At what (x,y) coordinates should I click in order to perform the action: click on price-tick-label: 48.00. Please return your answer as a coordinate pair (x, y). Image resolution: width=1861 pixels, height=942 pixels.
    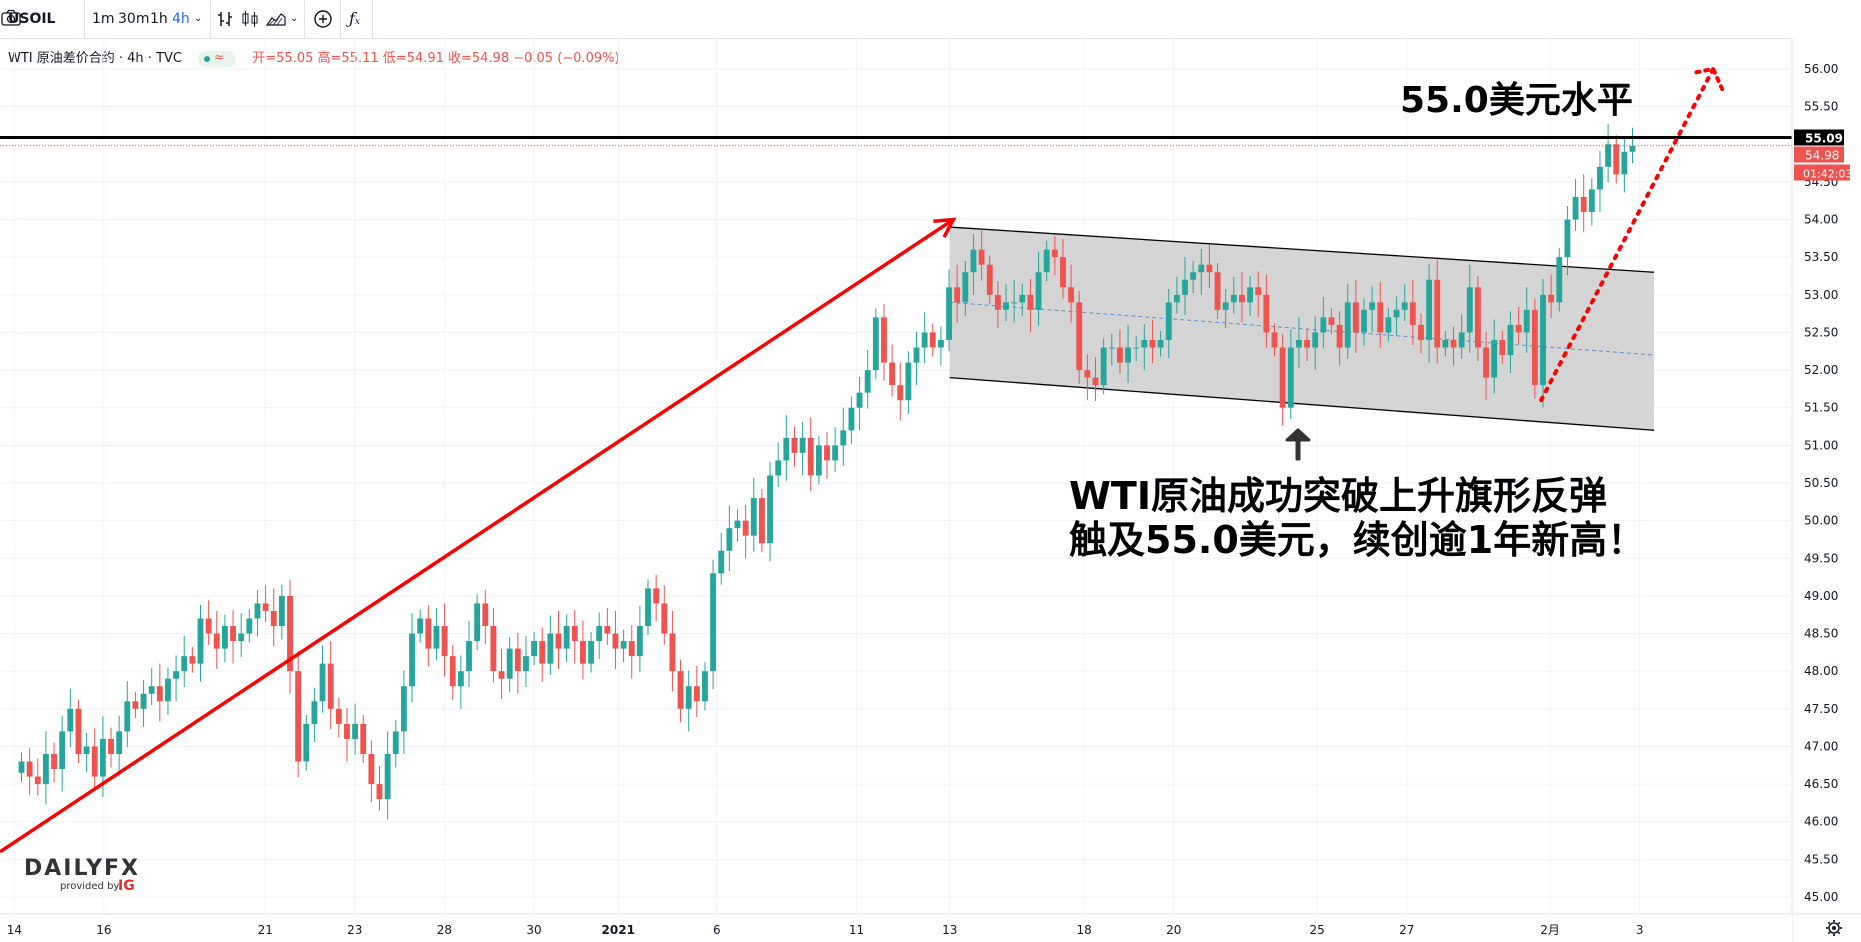
    Looking at the image, I should click on (1821, 671).